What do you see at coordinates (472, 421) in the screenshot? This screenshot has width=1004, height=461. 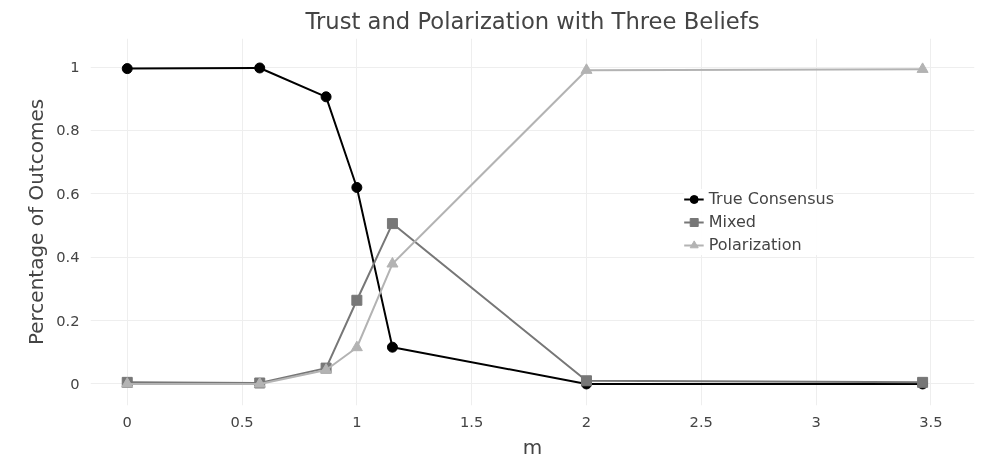 I see `x-tick-label: 1.5` at bounding box center [472, 421].